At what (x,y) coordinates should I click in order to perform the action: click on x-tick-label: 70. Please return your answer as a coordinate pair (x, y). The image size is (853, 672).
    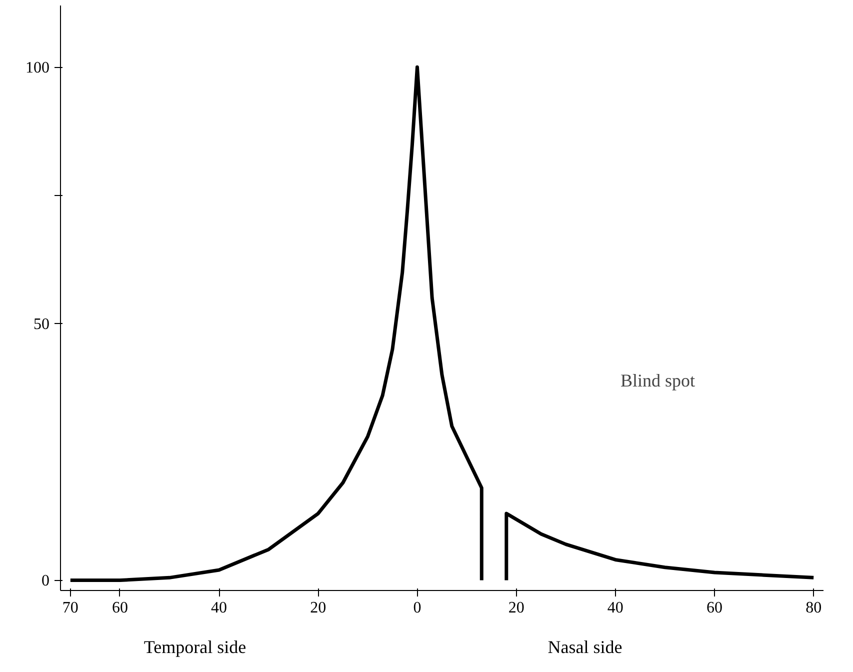
    Looking at the image, I should click on (70, 608).